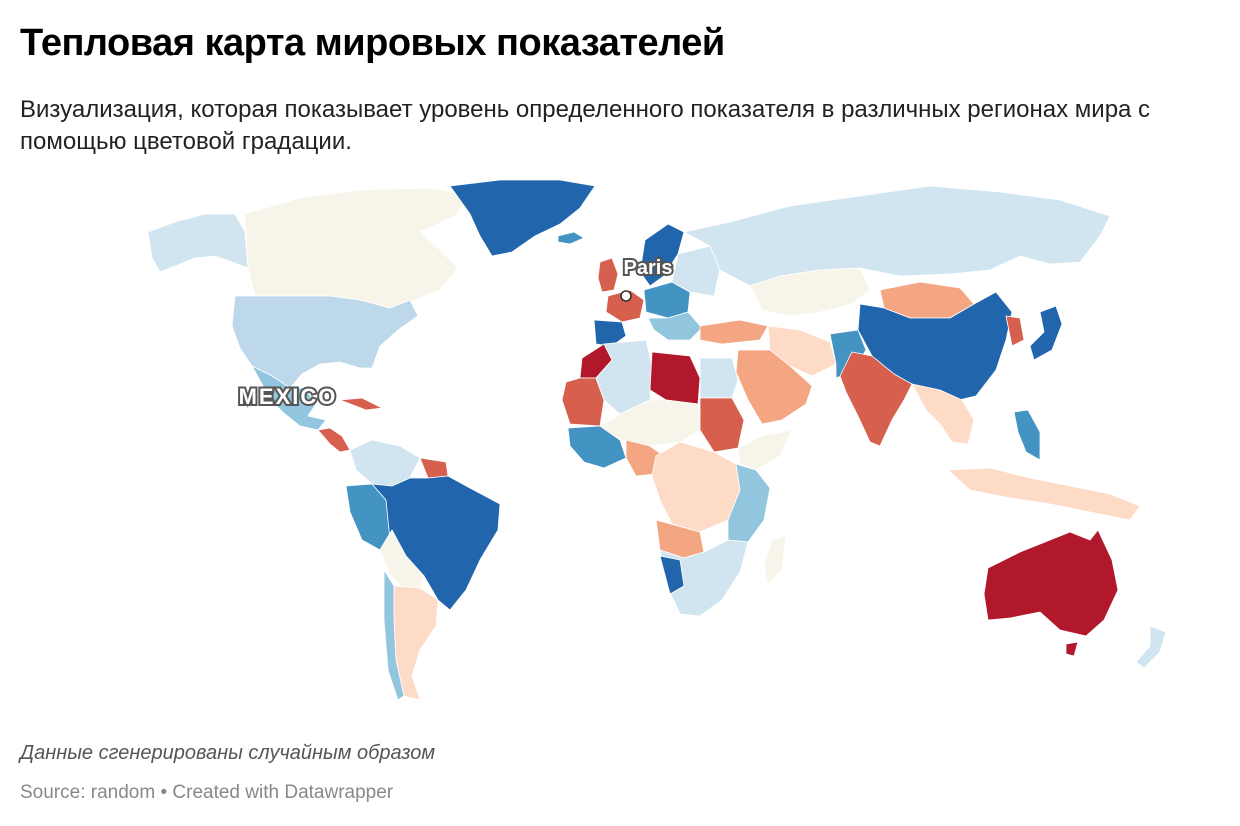 The height and width of the screenshot is (826, 1240). Describe the element at coordinates (775, 560) in the screenshot. I see `region-madagascar` at that location.